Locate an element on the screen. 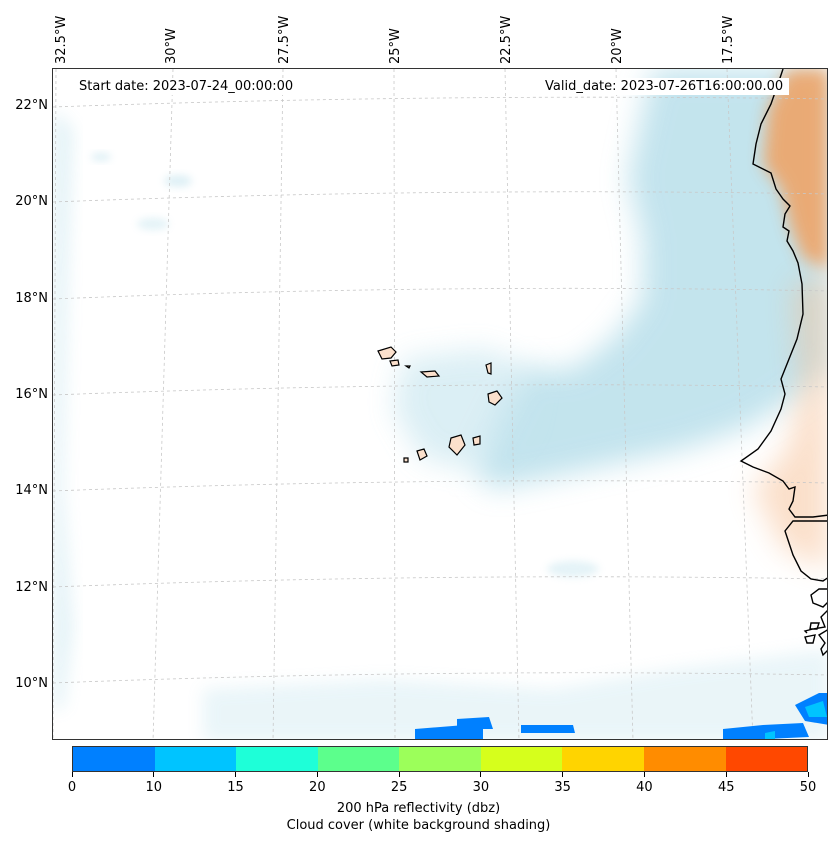 This screenshot has width=837, height=843. colorbar-tick-label: 20 is located at coordinates (317, 787).